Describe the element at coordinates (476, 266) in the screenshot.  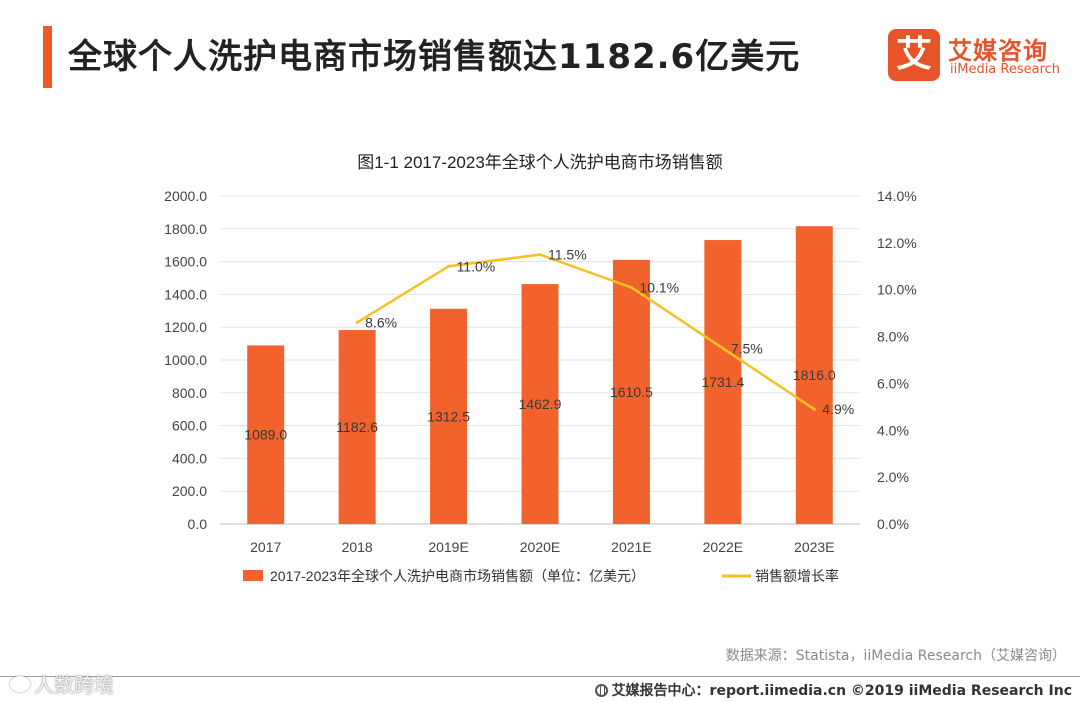
I see `line-value-label: 11.0%` at that location.